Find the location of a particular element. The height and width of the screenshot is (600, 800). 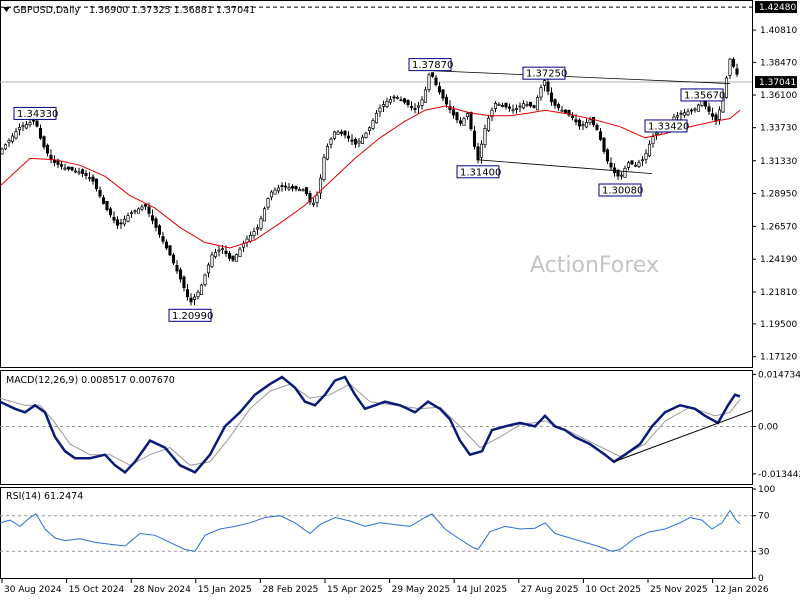

price-annotation-label: 1.34330 is located at coordinates (37, 114).